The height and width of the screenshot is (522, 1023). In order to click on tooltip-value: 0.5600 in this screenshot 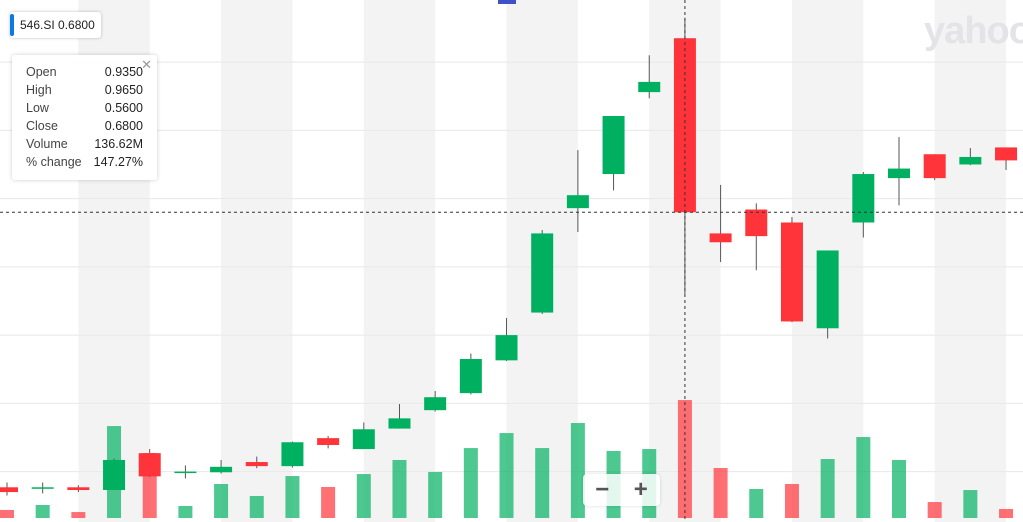, I will do `click(123, 108)`.